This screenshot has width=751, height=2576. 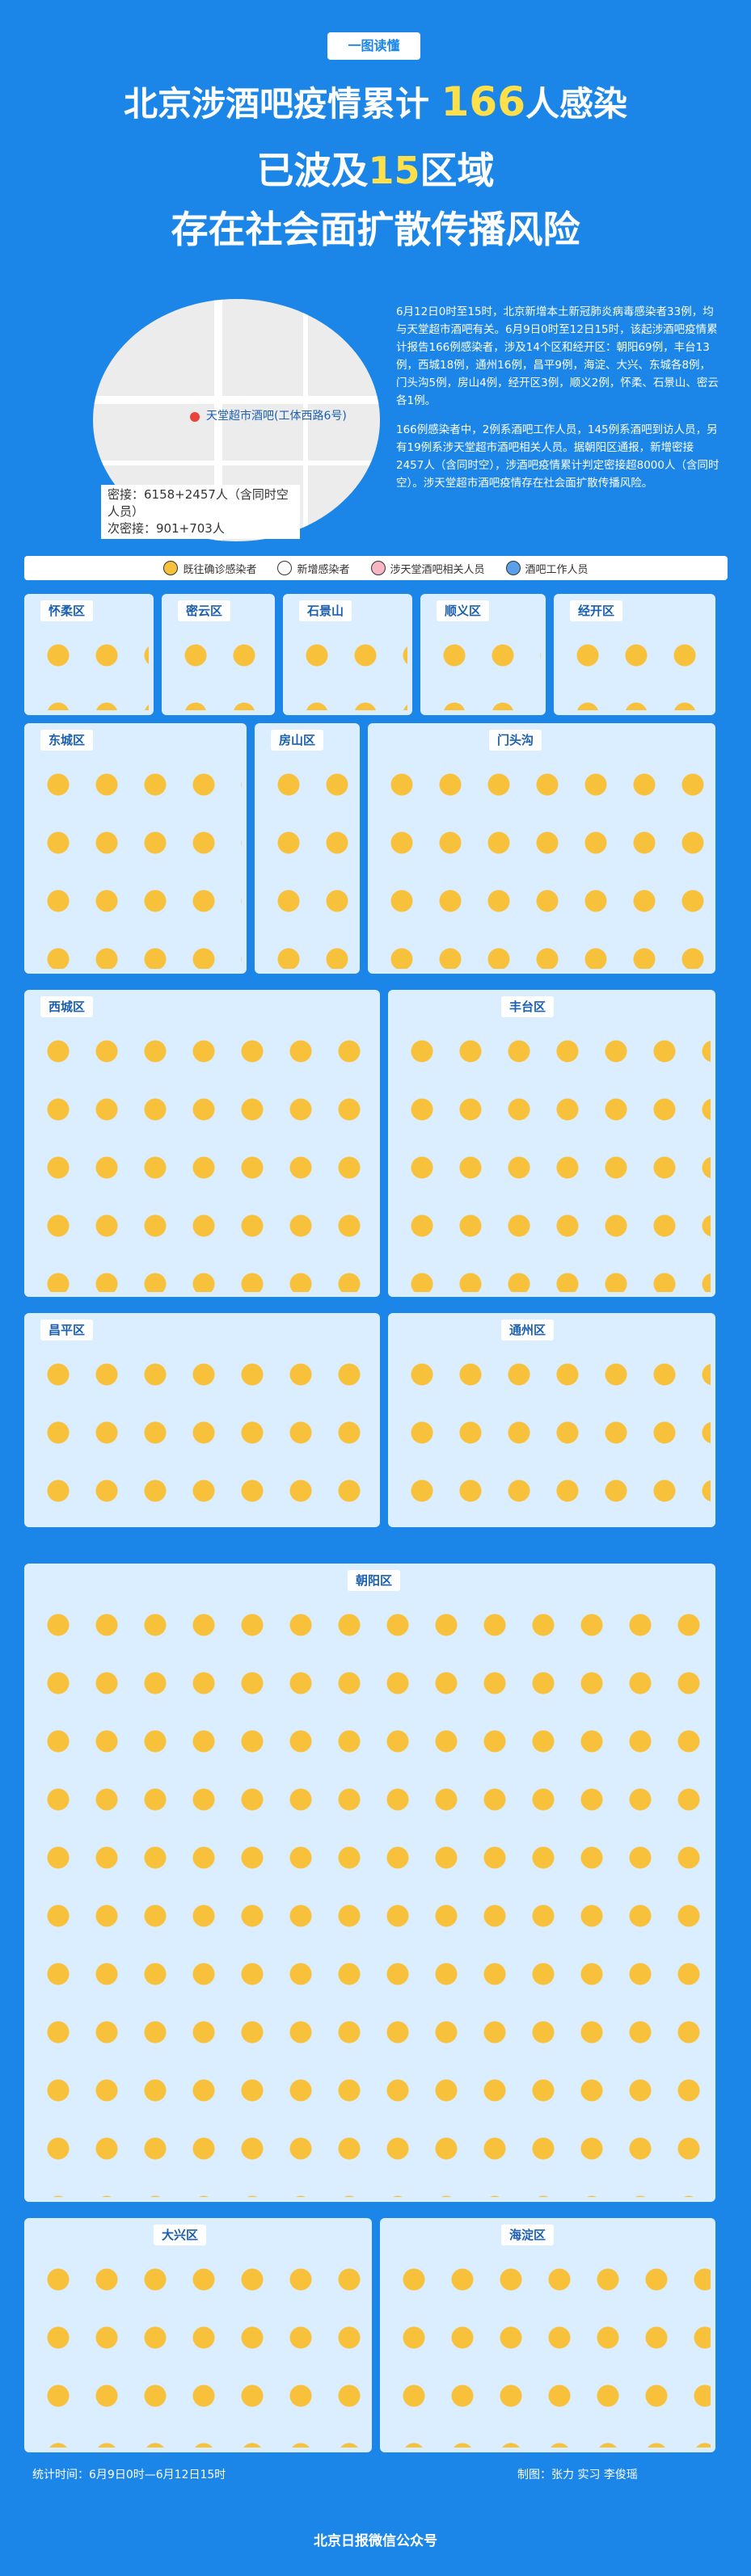 I want to click on district-title: 海淀区, so click(x=528, y=2235).